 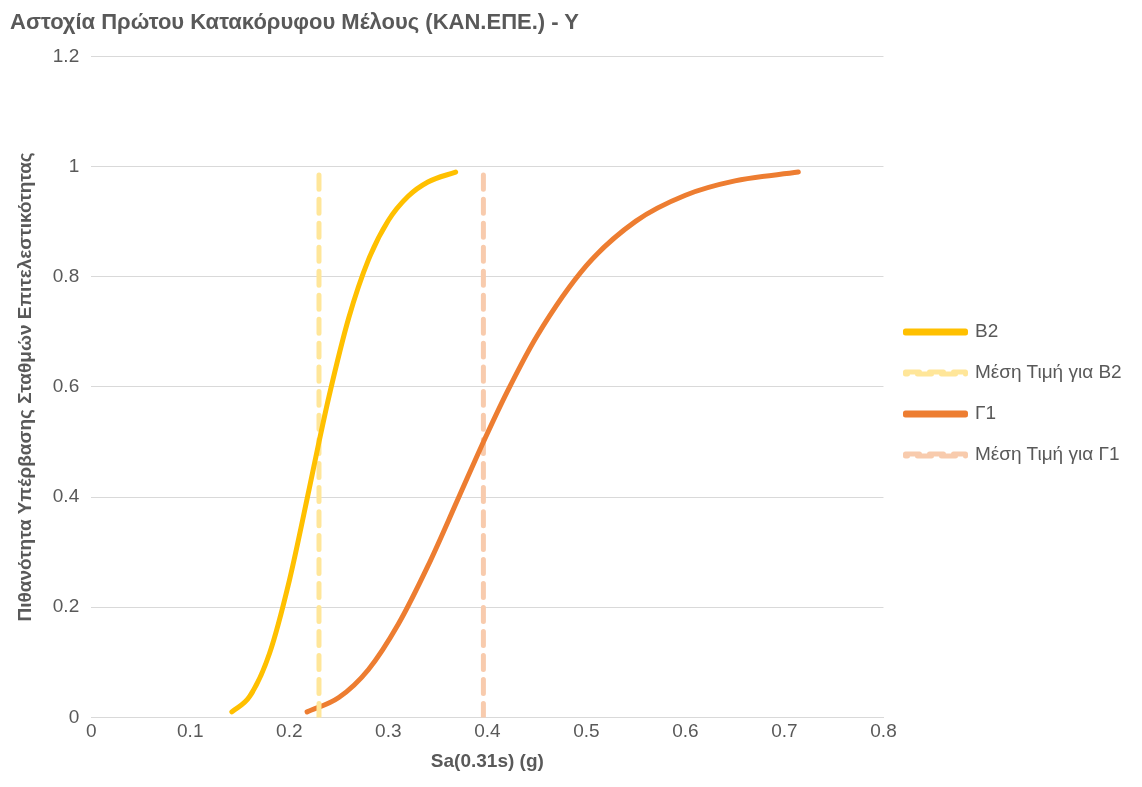 What do you see at coordinates (986, 331) in the screenshot?
I see `legend-label: Β2` at bounding box center [986, 331].